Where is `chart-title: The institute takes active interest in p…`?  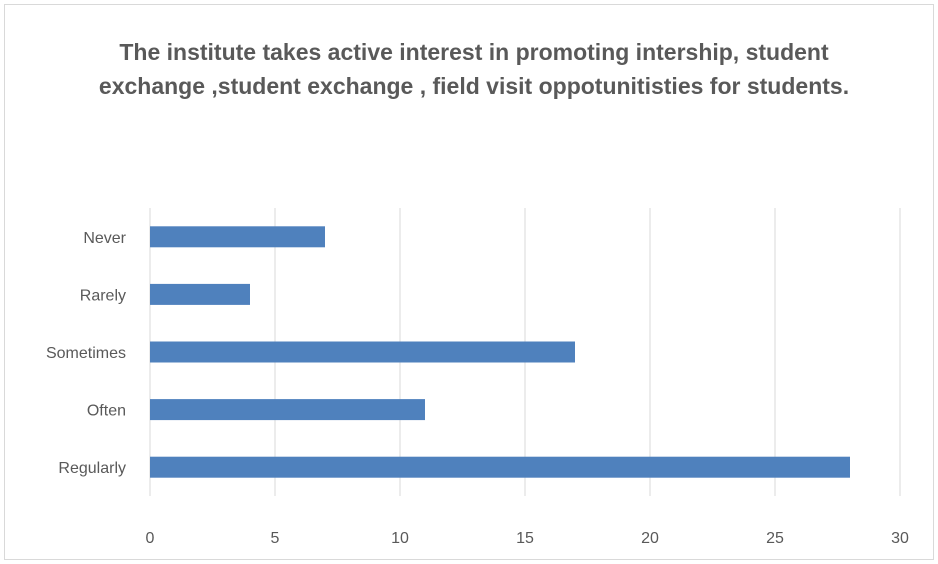 chart-title: The institute takes active interest in p… is located at coordinates (474, 69).